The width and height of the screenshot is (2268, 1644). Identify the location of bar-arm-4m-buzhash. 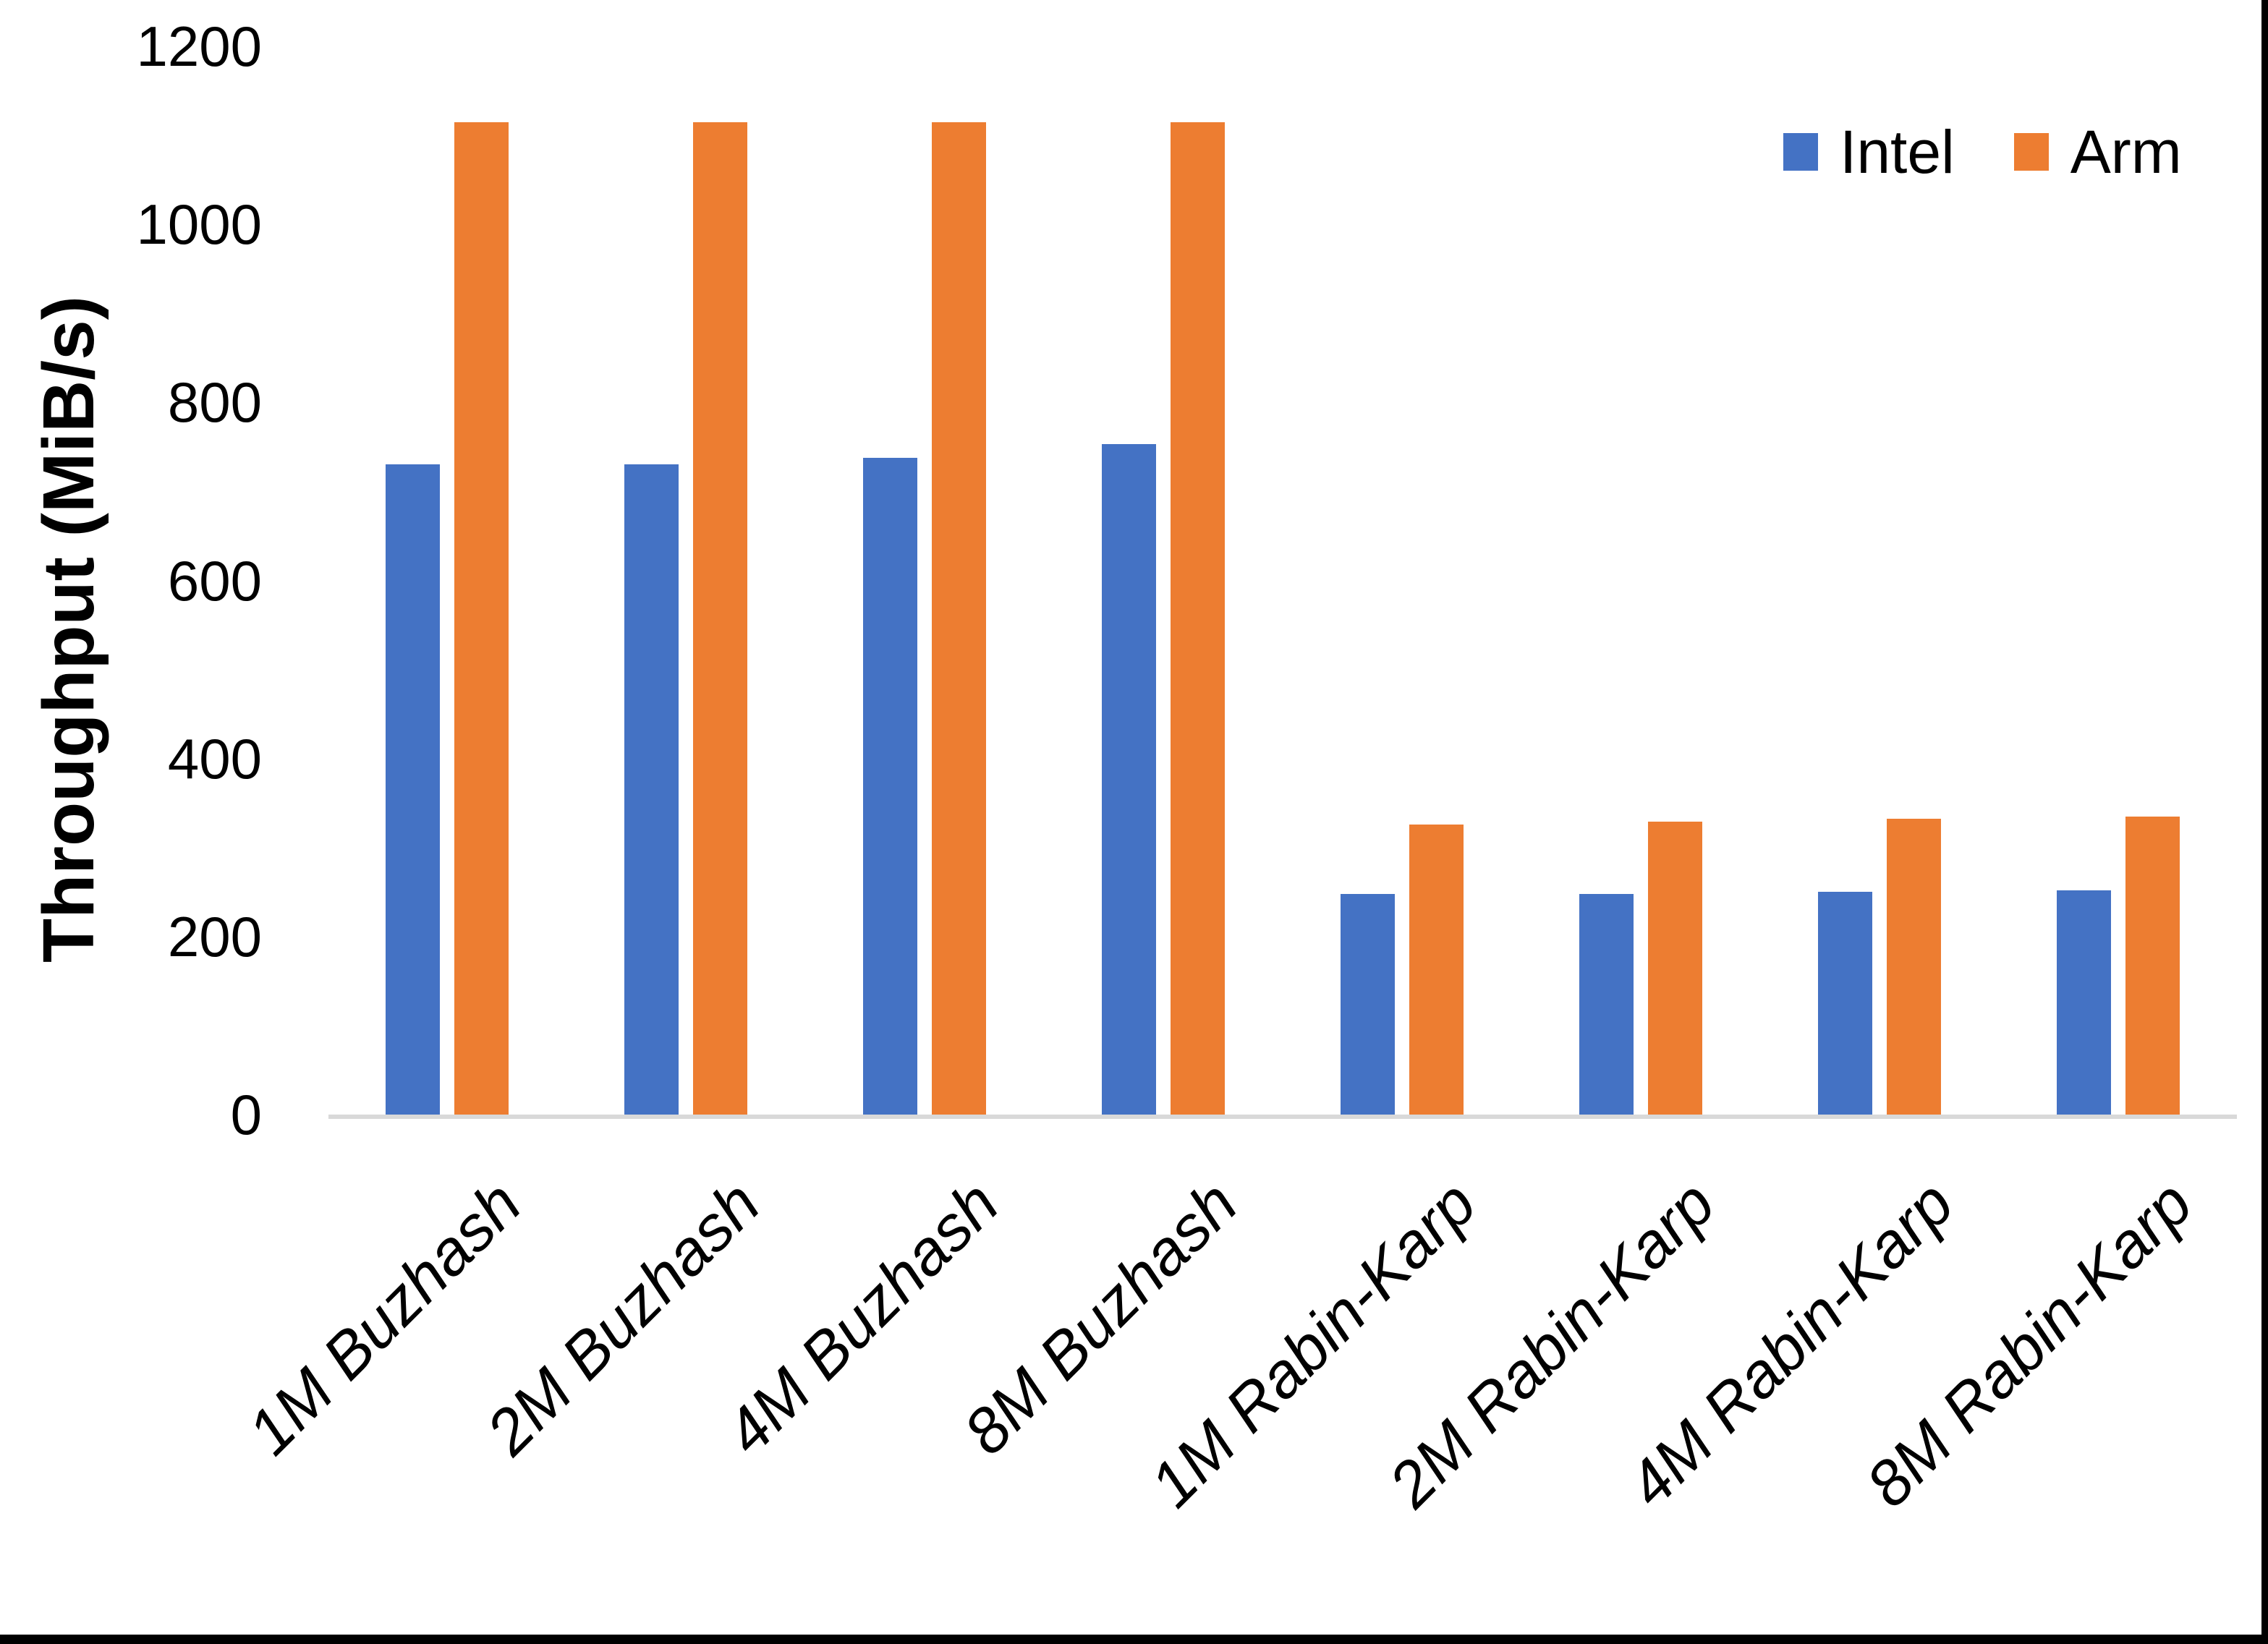
(959, 618).